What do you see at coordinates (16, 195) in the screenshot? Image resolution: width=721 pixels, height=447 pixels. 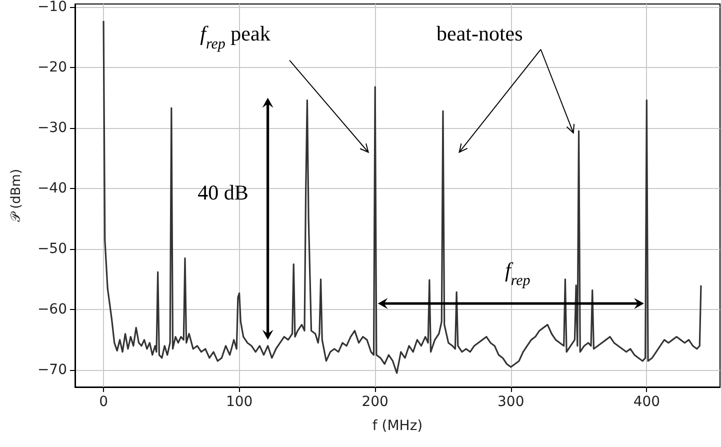 I see `y-axis-title: 𝒫 (dBm)` at bounding box center [16, 195].